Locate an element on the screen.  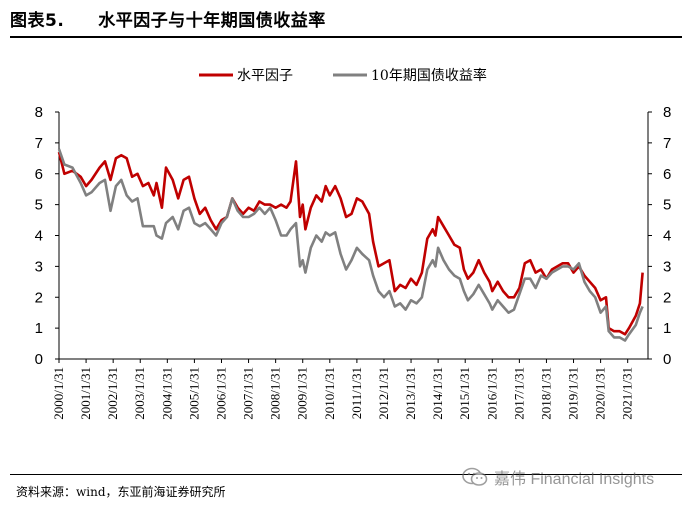
y-tick-label-left: 0 is located at coordinates (39, 359).